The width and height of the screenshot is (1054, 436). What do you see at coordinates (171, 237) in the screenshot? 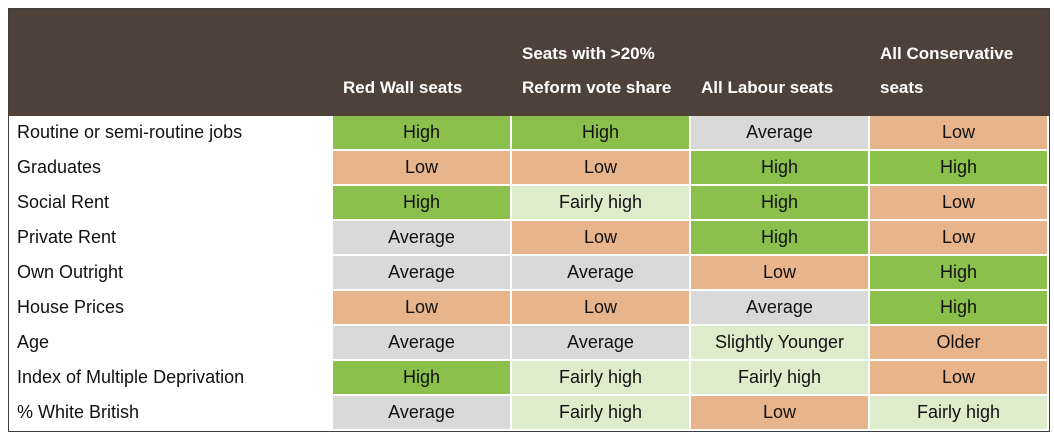
I see `row-label: Private Rent` at bounding box center [171, 237].